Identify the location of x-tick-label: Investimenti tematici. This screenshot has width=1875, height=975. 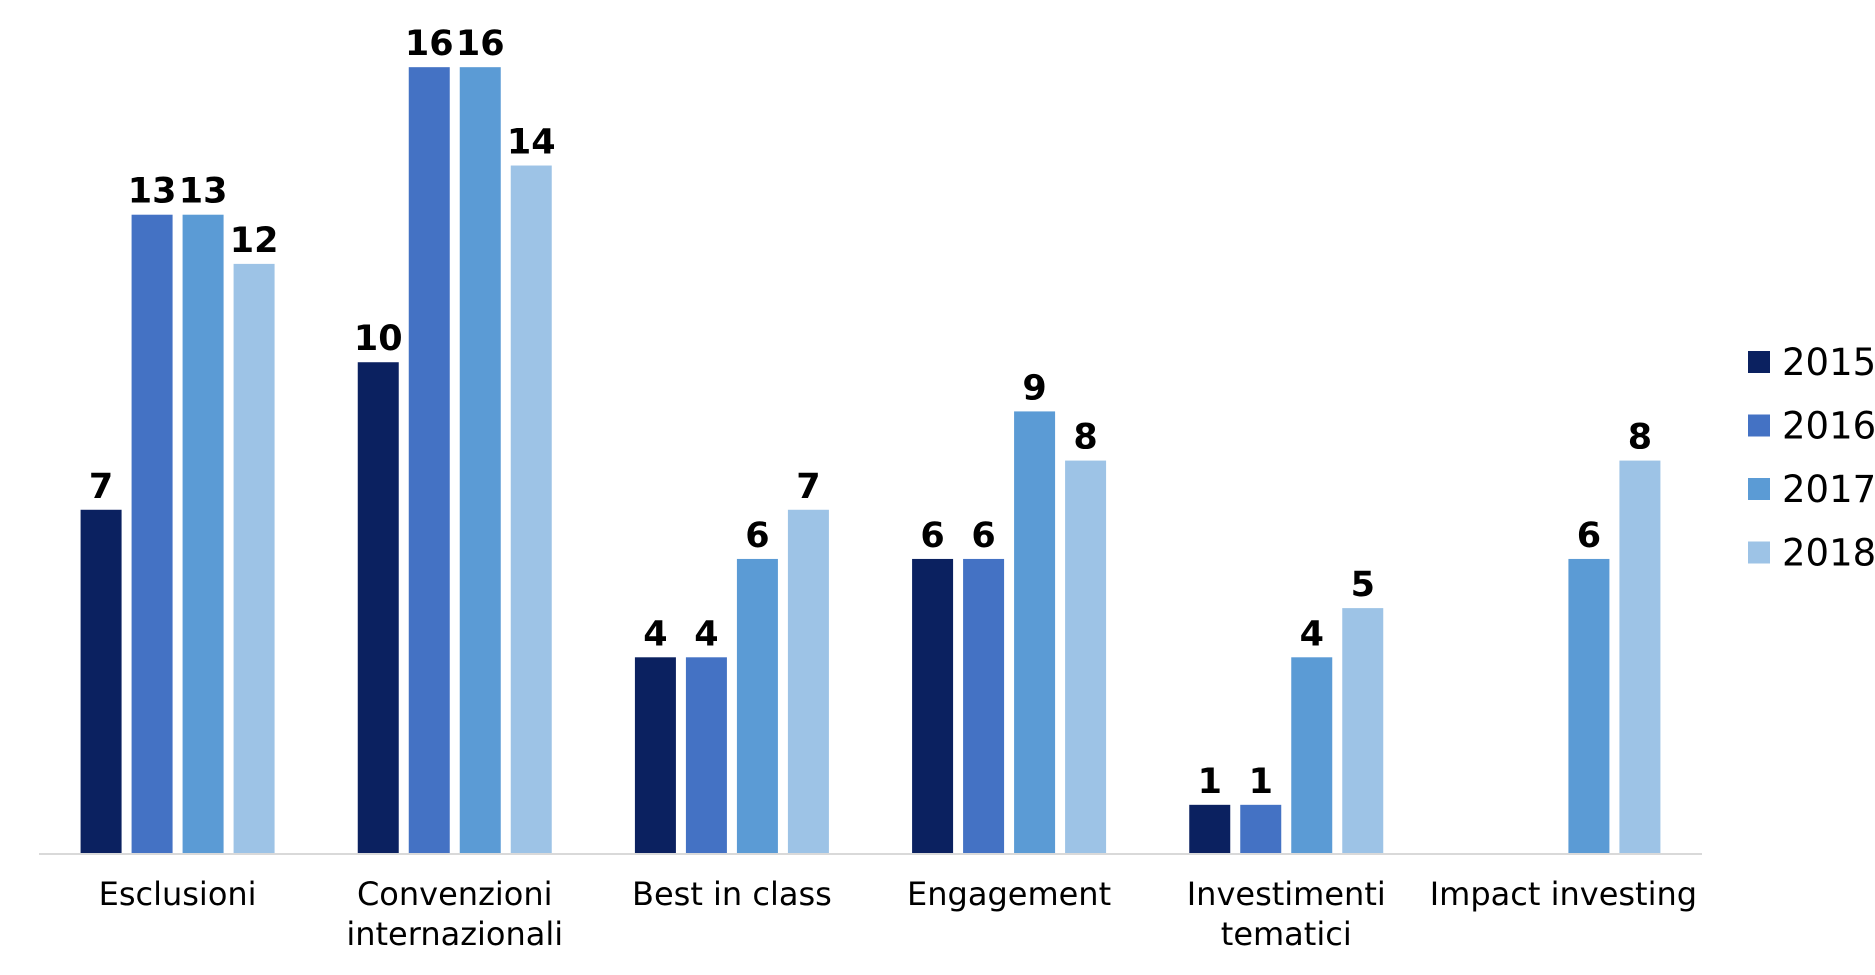
(1286, 914).